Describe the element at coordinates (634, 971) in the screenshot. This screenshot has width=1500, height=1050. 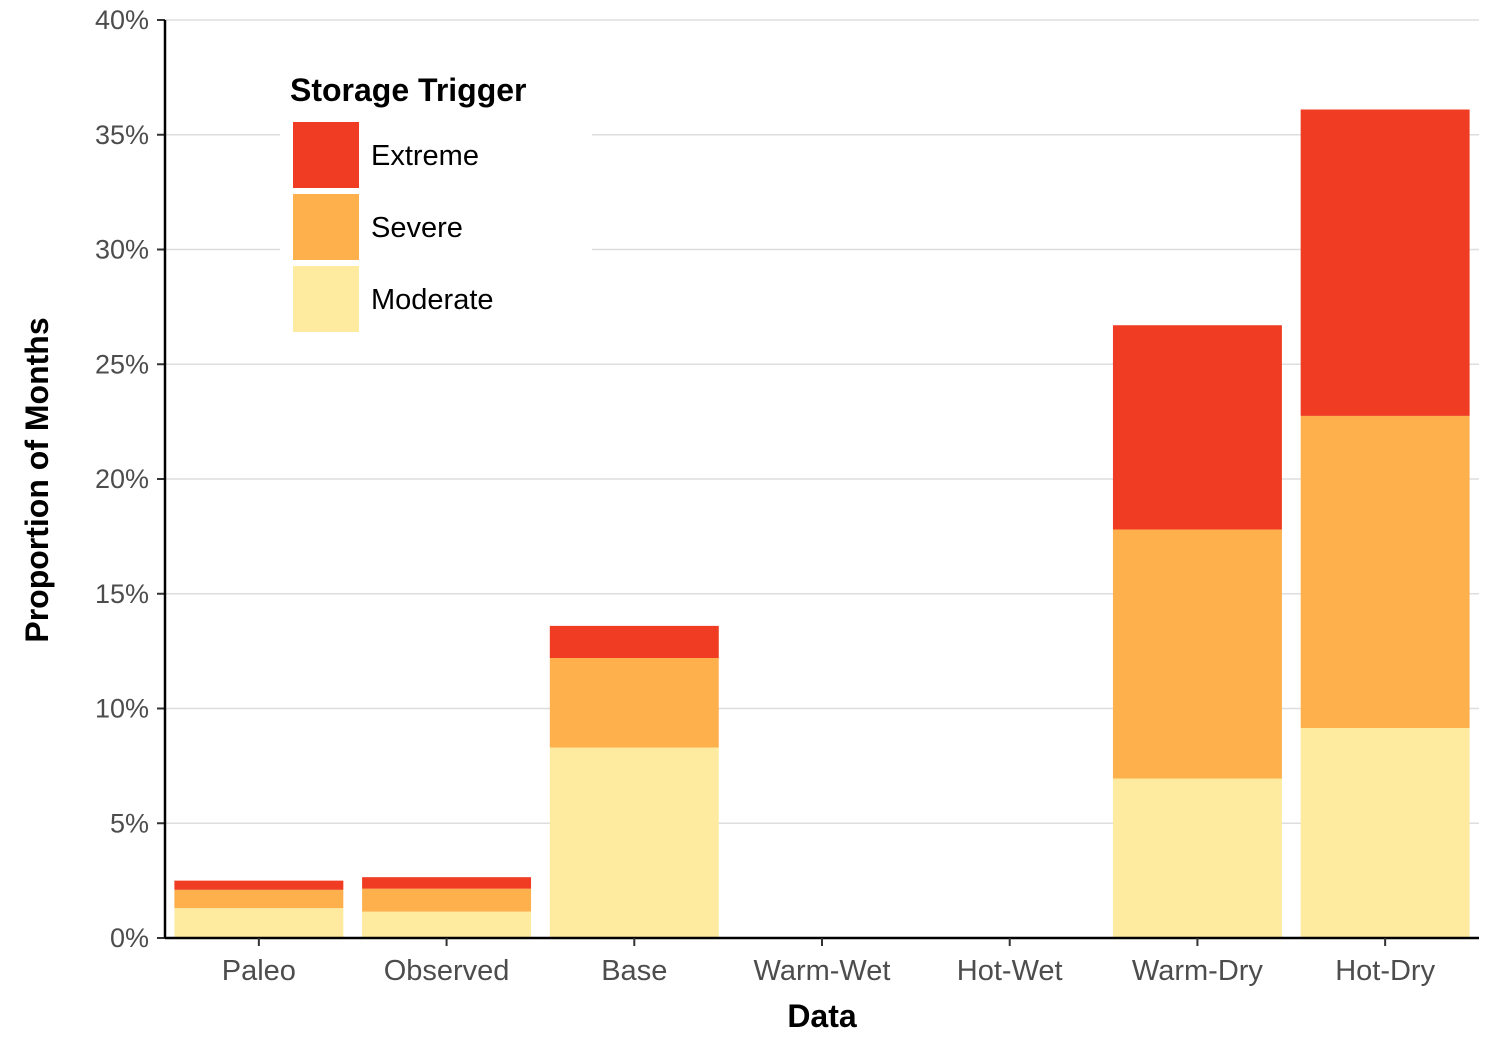
I see `x-tick-label: Base` at that location.